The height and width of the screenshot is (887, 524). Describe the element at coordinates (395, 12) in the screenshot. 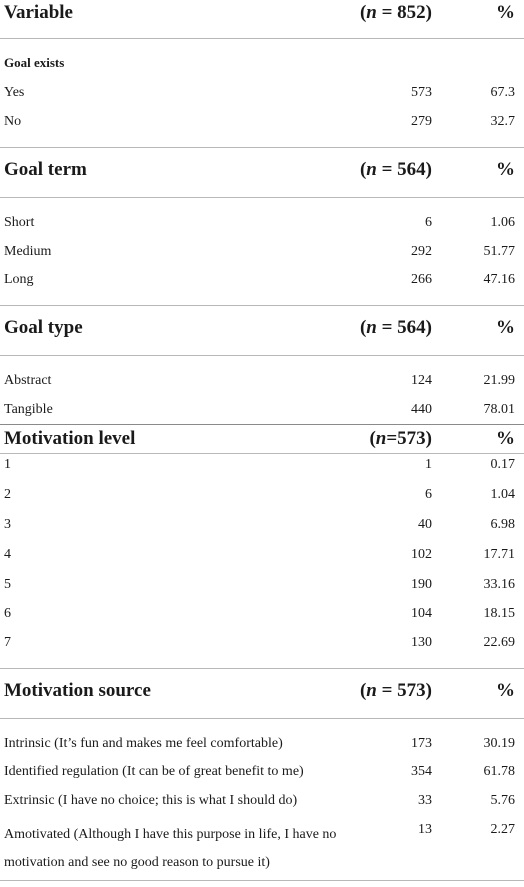

I see `n-header: (n = 852)` at that location.